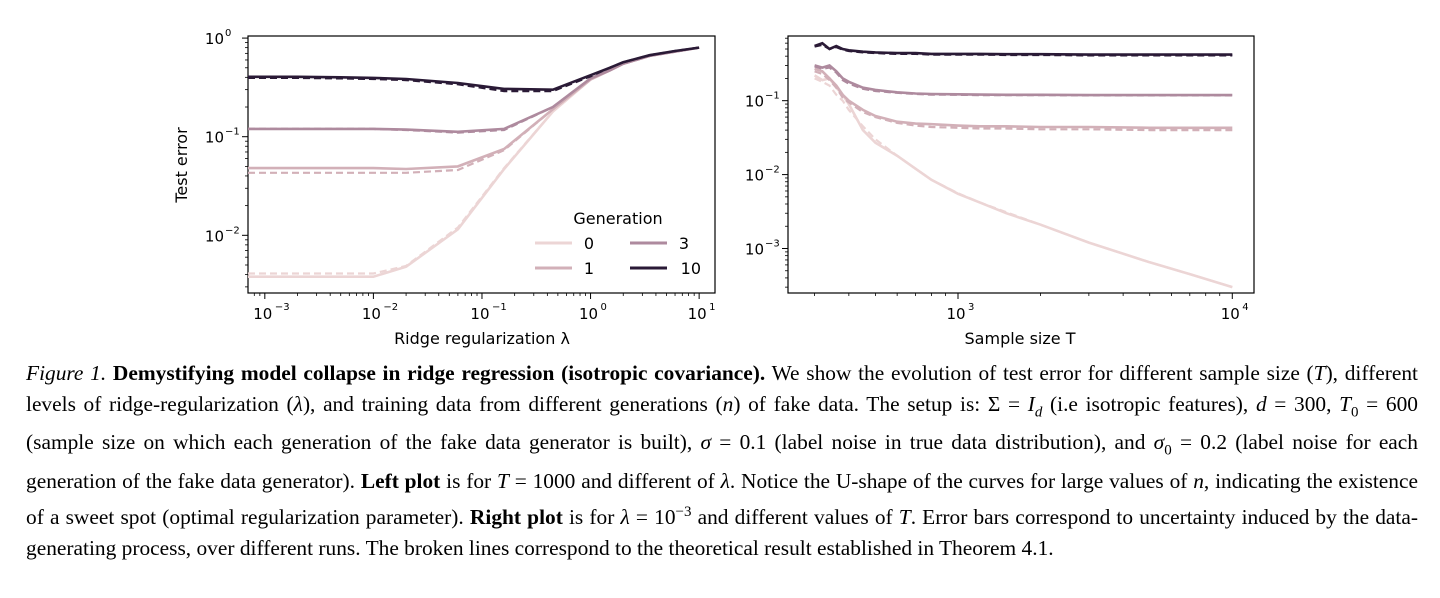  What do you see at coordinates (232, 132) in the screenshot?
I see `left-ytick-exponent: −1` at bounding box center [232, 132].